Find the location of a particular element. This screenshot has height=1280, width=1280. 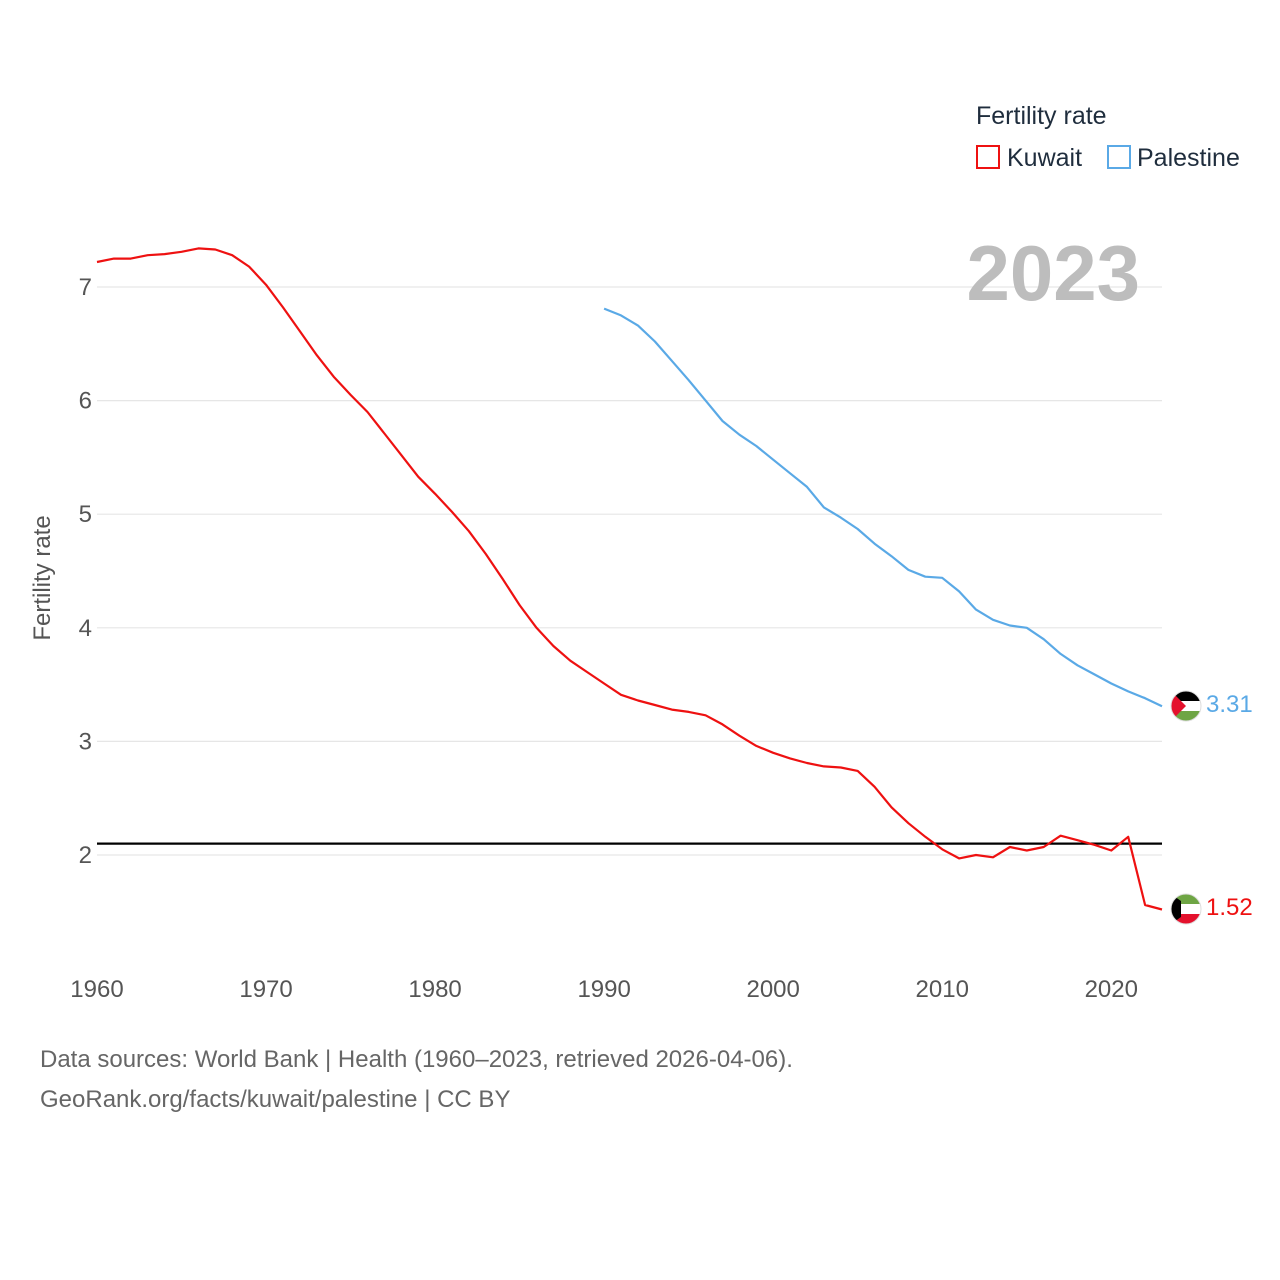

y-axis-label: Fertility rate is located at coordinates (42, 577).